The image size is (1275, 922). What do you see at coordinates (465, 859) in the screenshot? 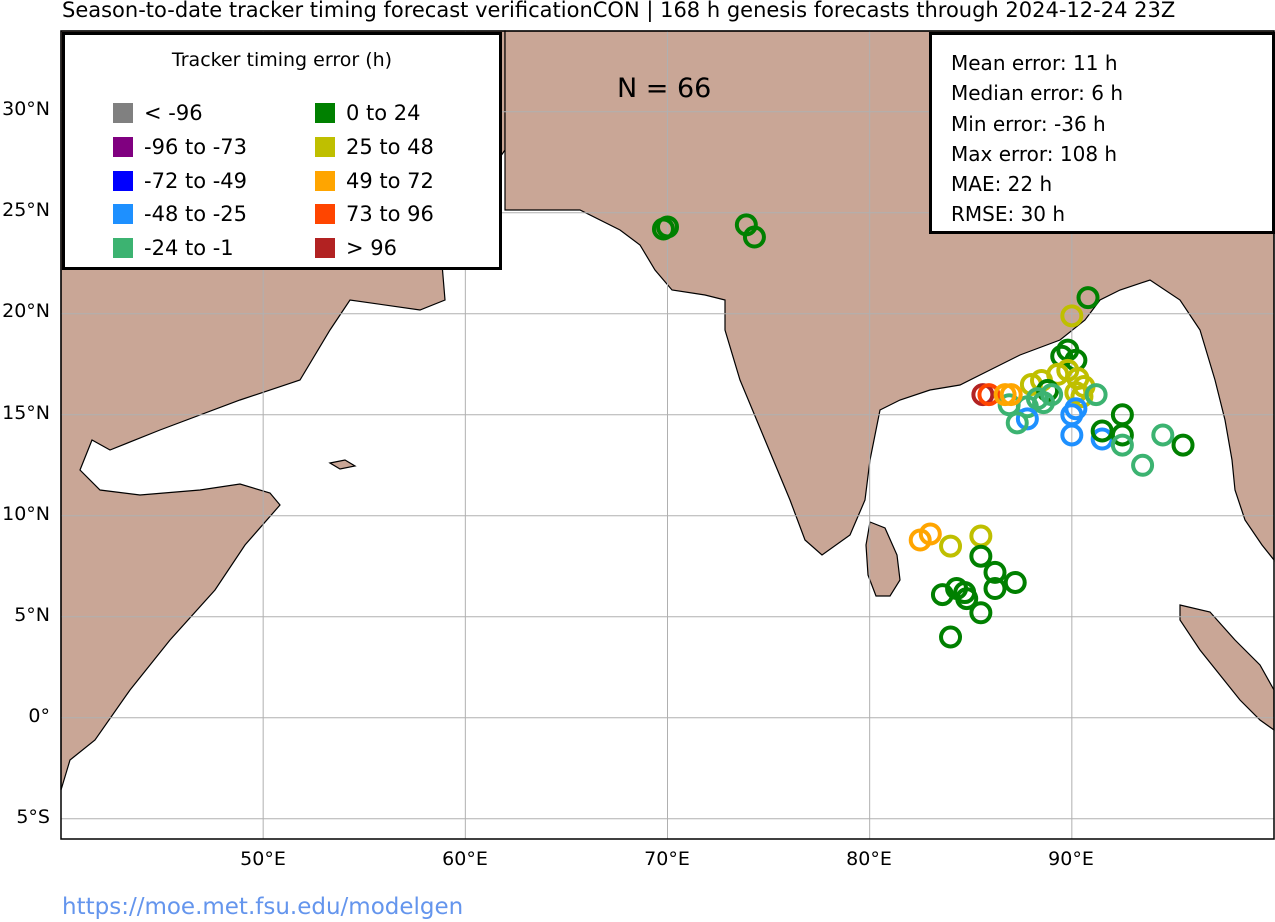
I see `lon-tick-60e: 60°E` at bounding box center [465, 859].